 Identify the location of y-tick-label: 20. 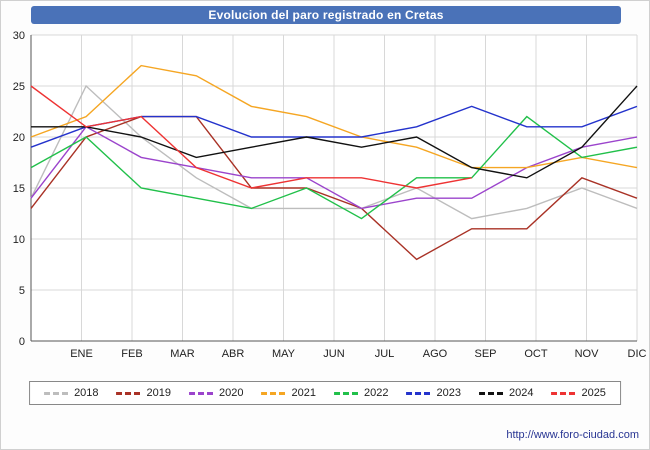
(19, 138).